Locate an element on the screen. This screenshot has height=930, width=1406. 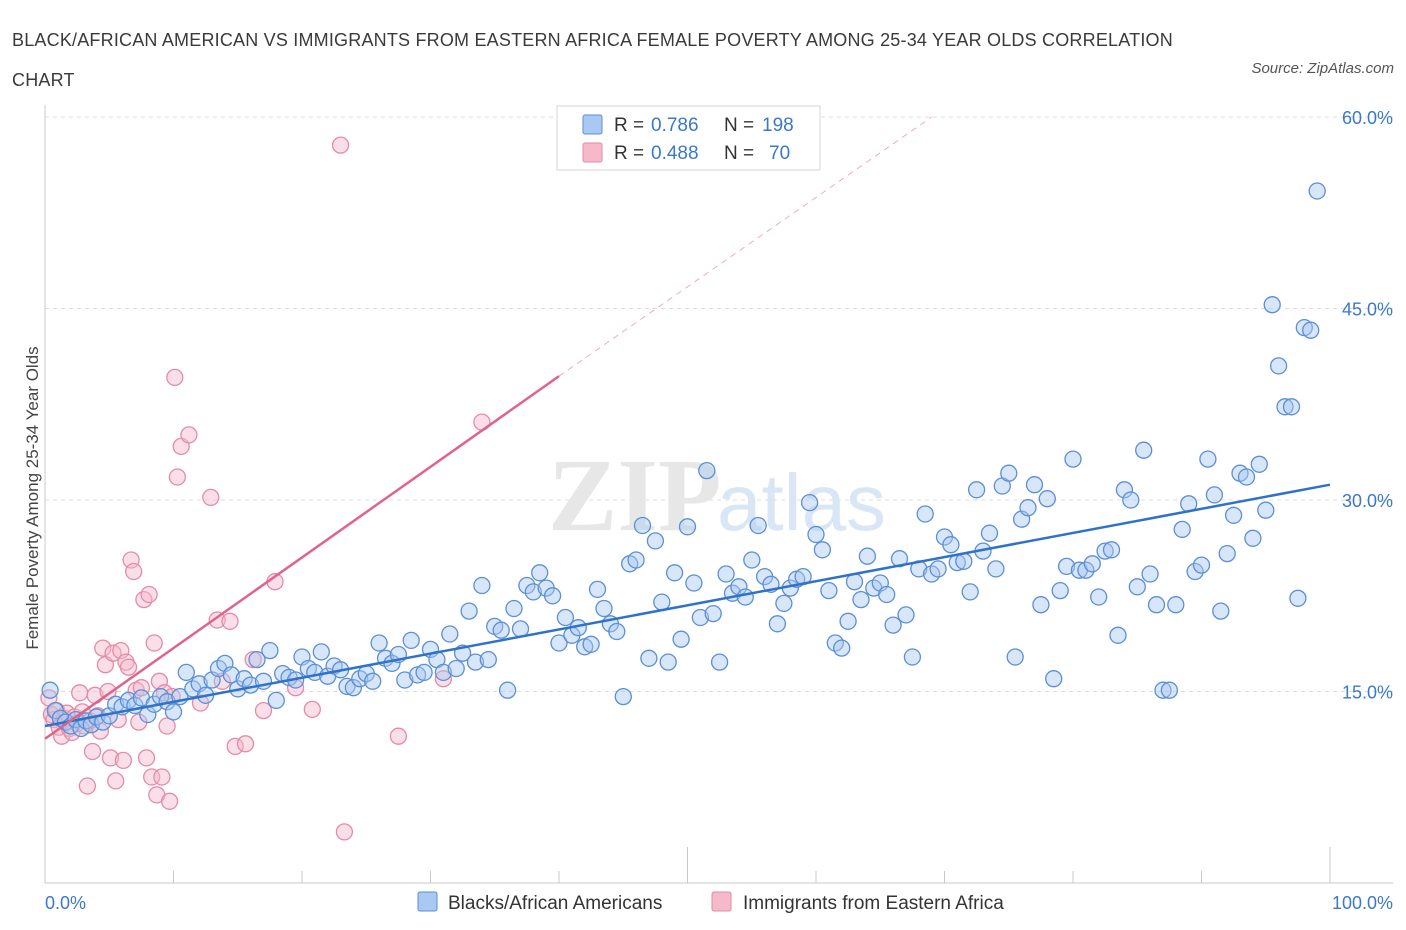
y-tick-label-2: 45.0% is located at coordinates (1367, 310).